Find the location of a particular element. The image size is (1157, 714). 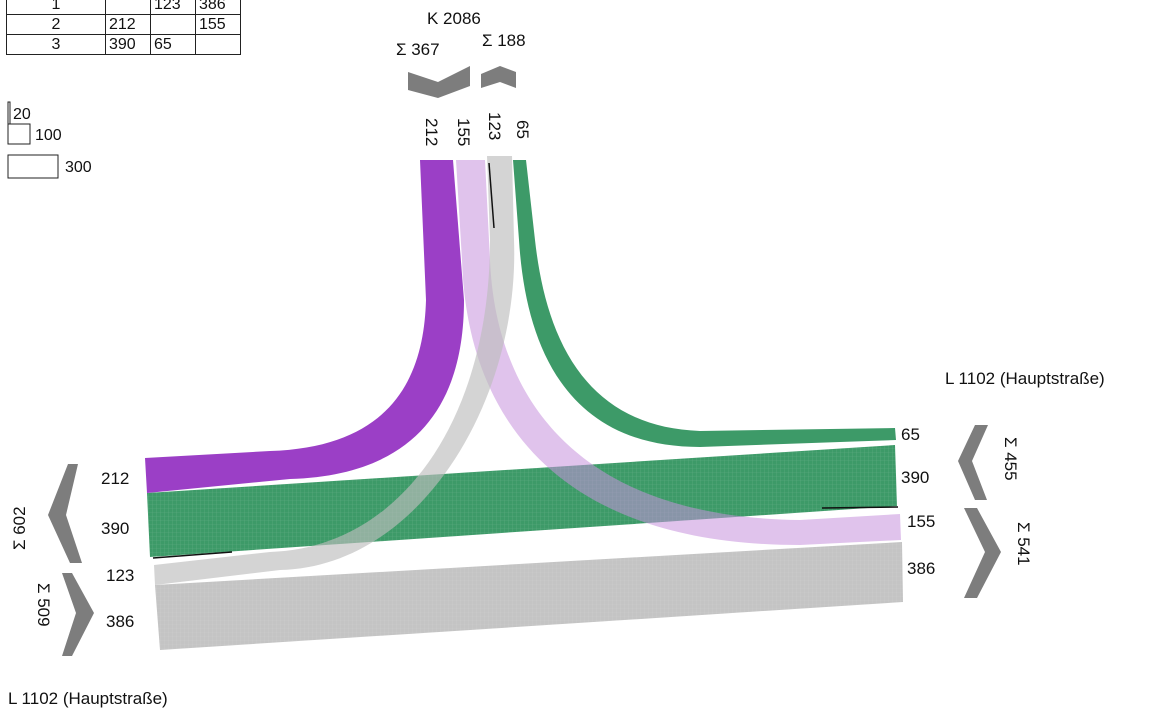

north-lane-label: 212 is located at coordinates (431, 132).